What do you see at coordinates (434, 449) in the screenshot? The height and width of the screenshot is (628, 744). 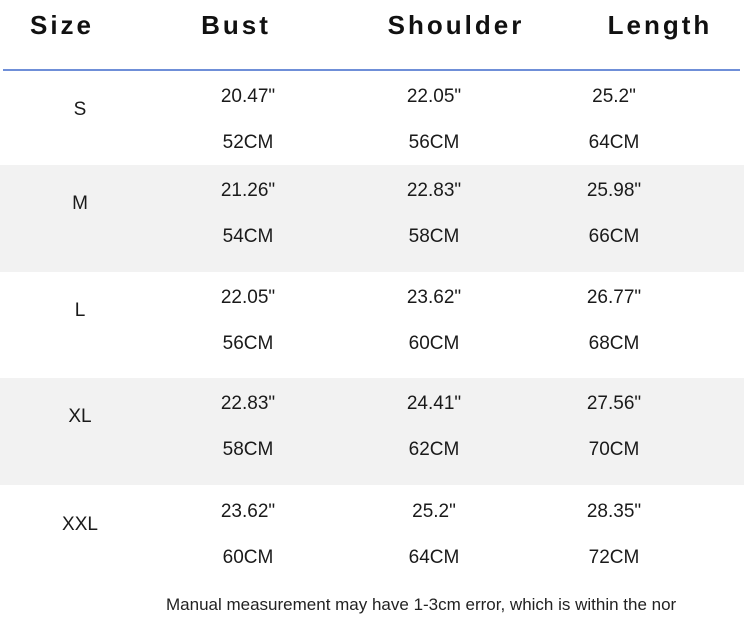 I see `cm-value: 62CM` at bounding box center [434, 449].